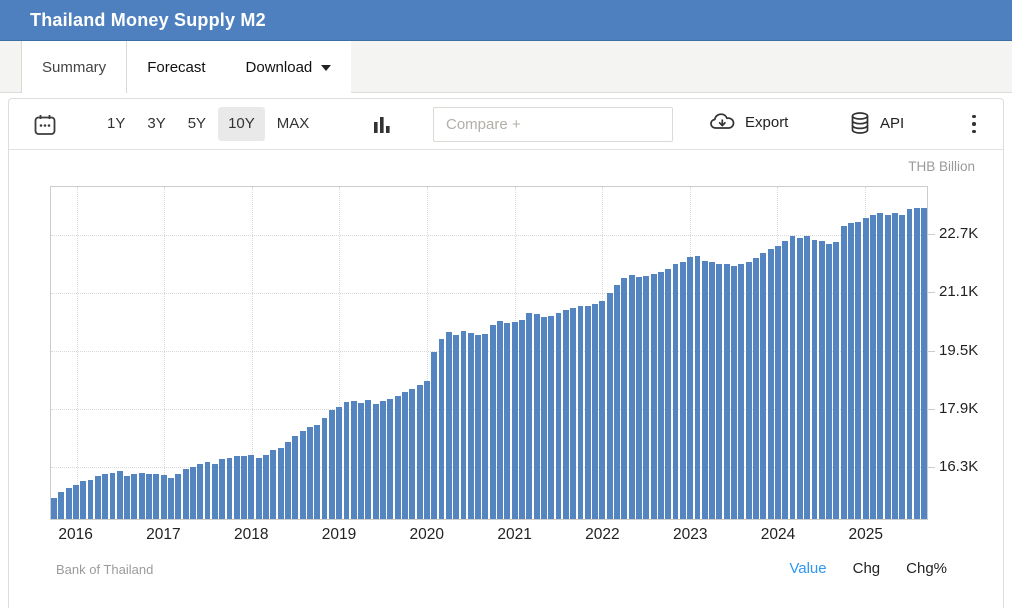 The image size is (1012, 608). I want to click on range-max-button: MAX, so click(293, 123).